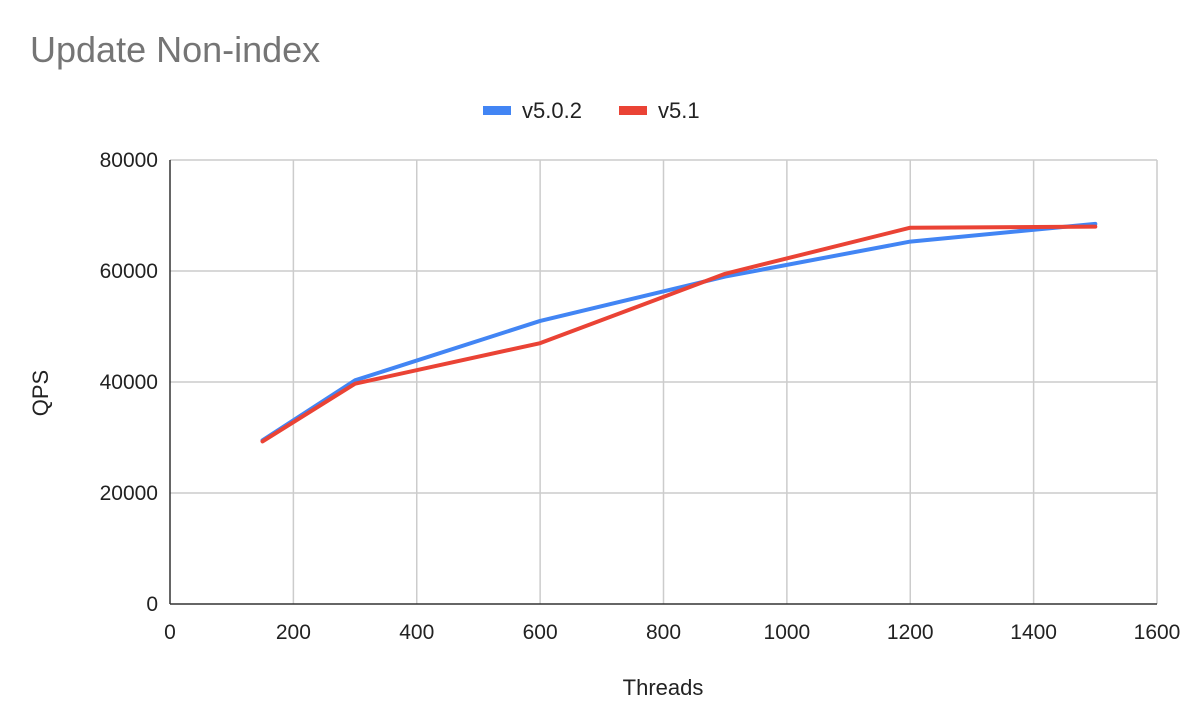 The image size is (1192, 714). What do you see at coordinates (40, 393) in the screenshot?
I see `y-axis-label: QPS` at bounding box center [40, 393].